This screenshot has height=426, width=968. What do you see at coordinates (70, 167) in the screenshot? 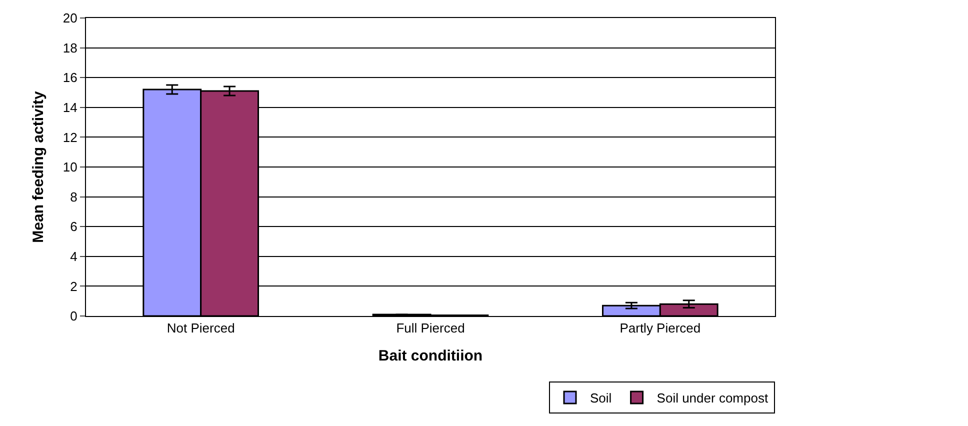
I see `y-tick-label: 10` at bounding box center [70, 167].